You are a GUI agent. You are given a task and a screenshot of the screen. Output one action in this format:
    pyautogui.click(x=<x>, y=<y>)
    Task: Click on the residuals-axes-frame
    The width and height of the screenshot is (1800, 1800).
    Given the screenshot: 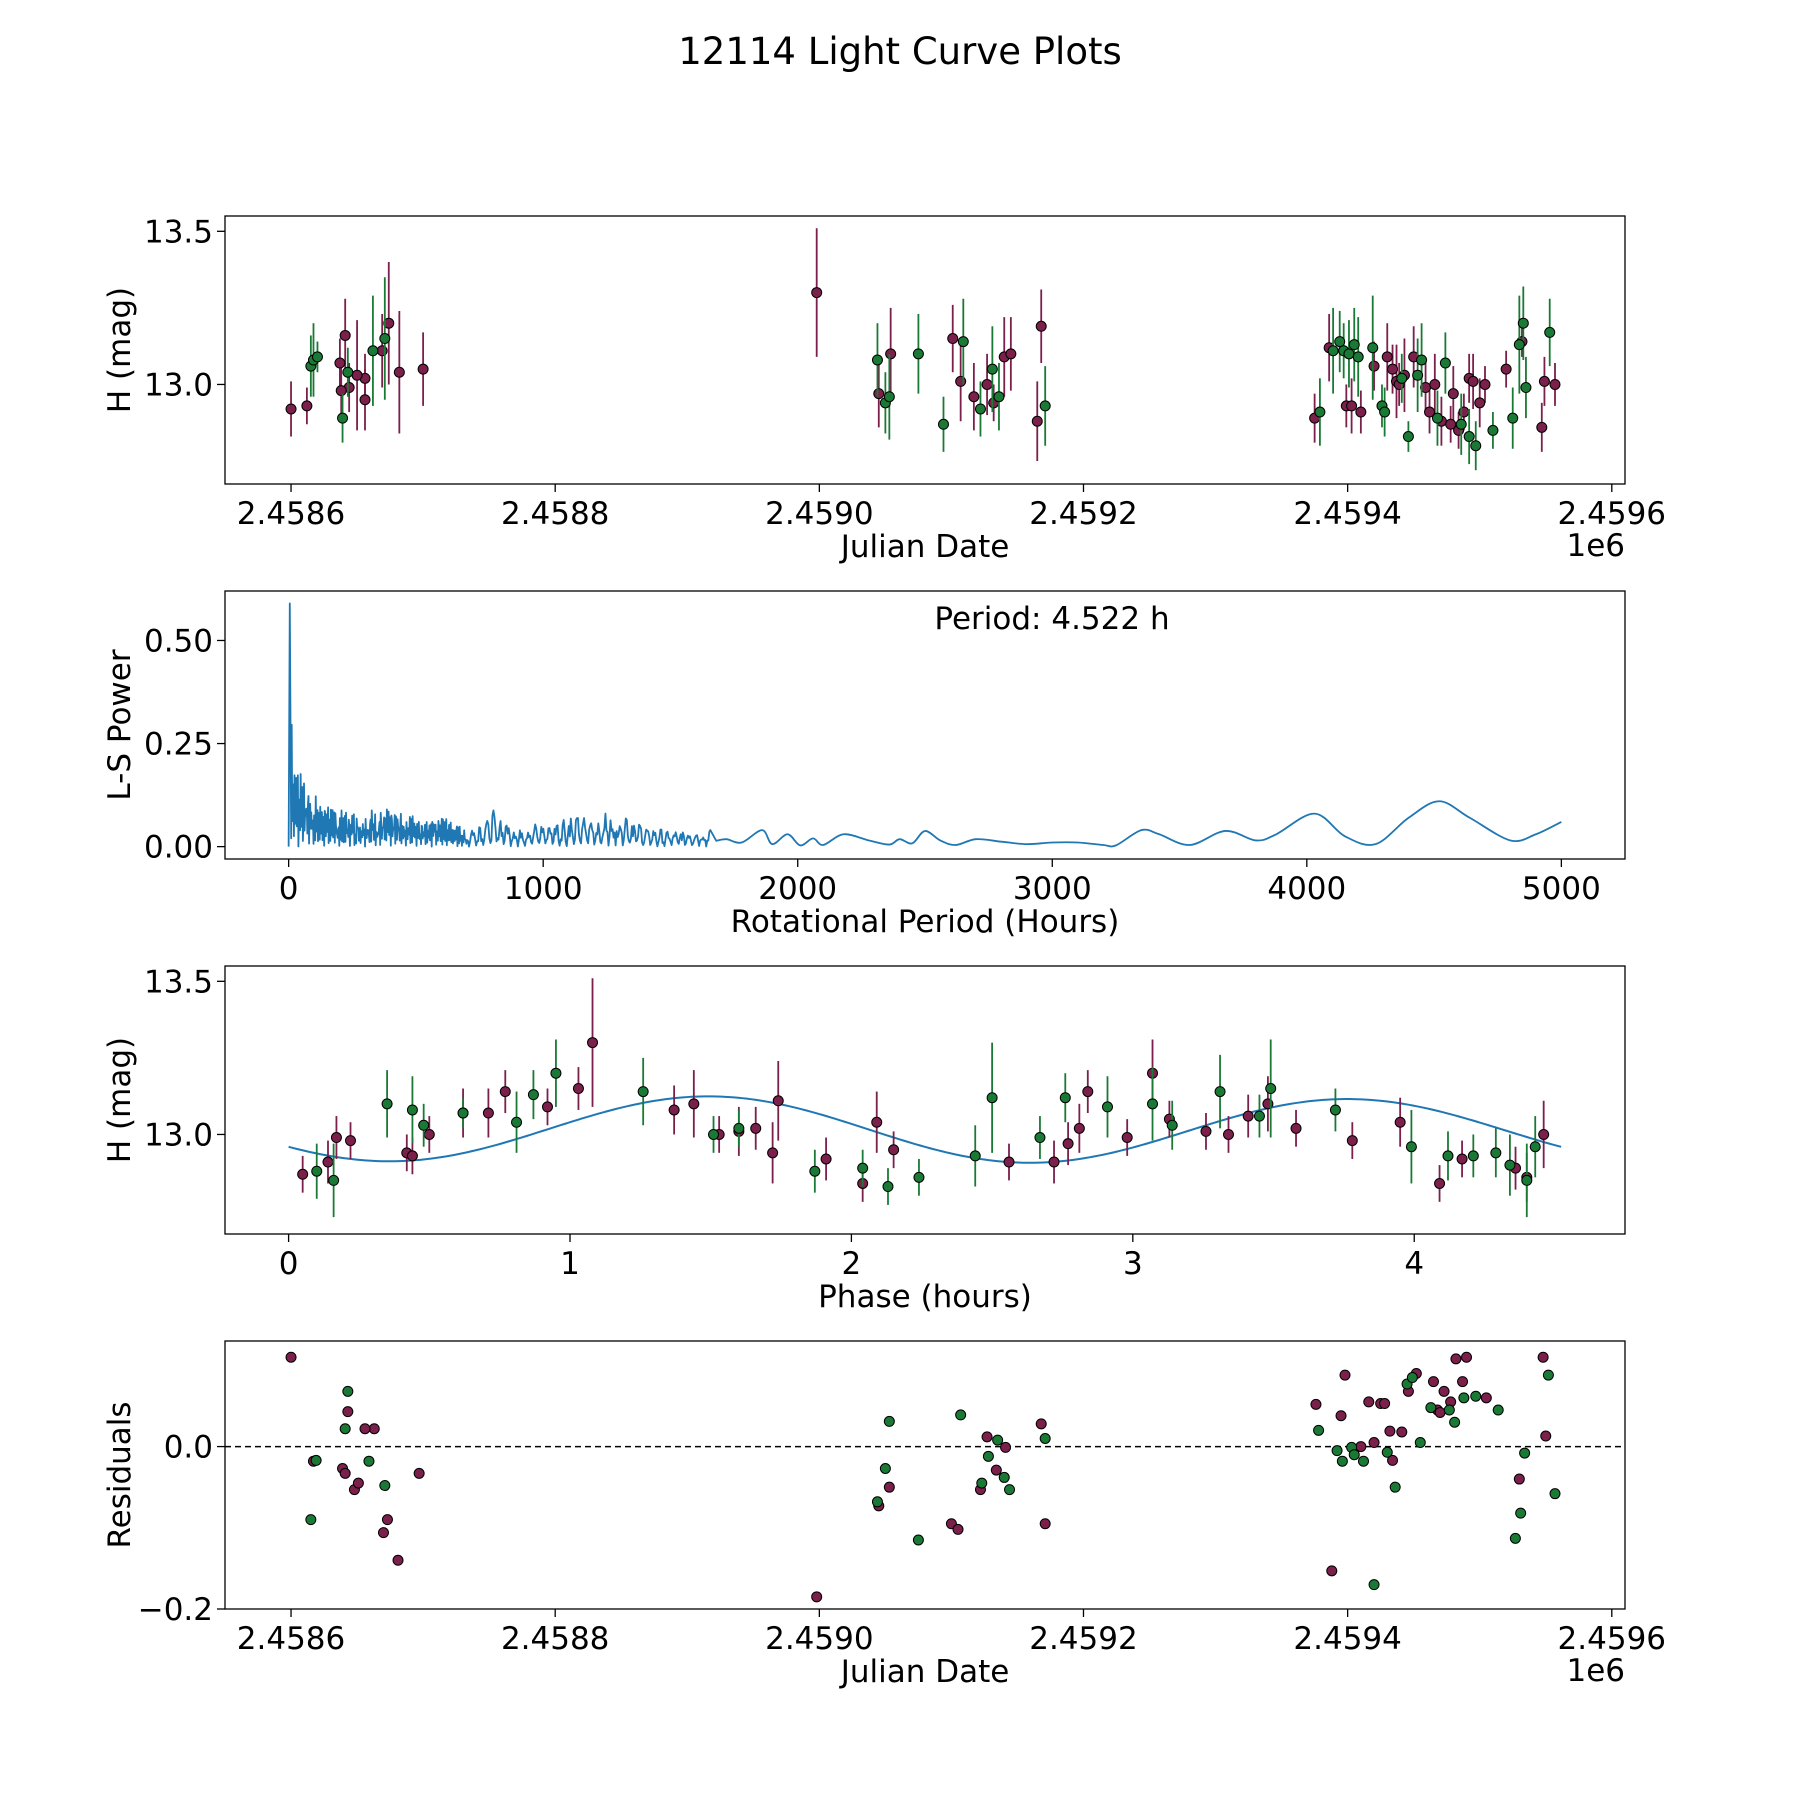 What is the action you would take?
    pyautogui.click(x=925, y=1475)
    